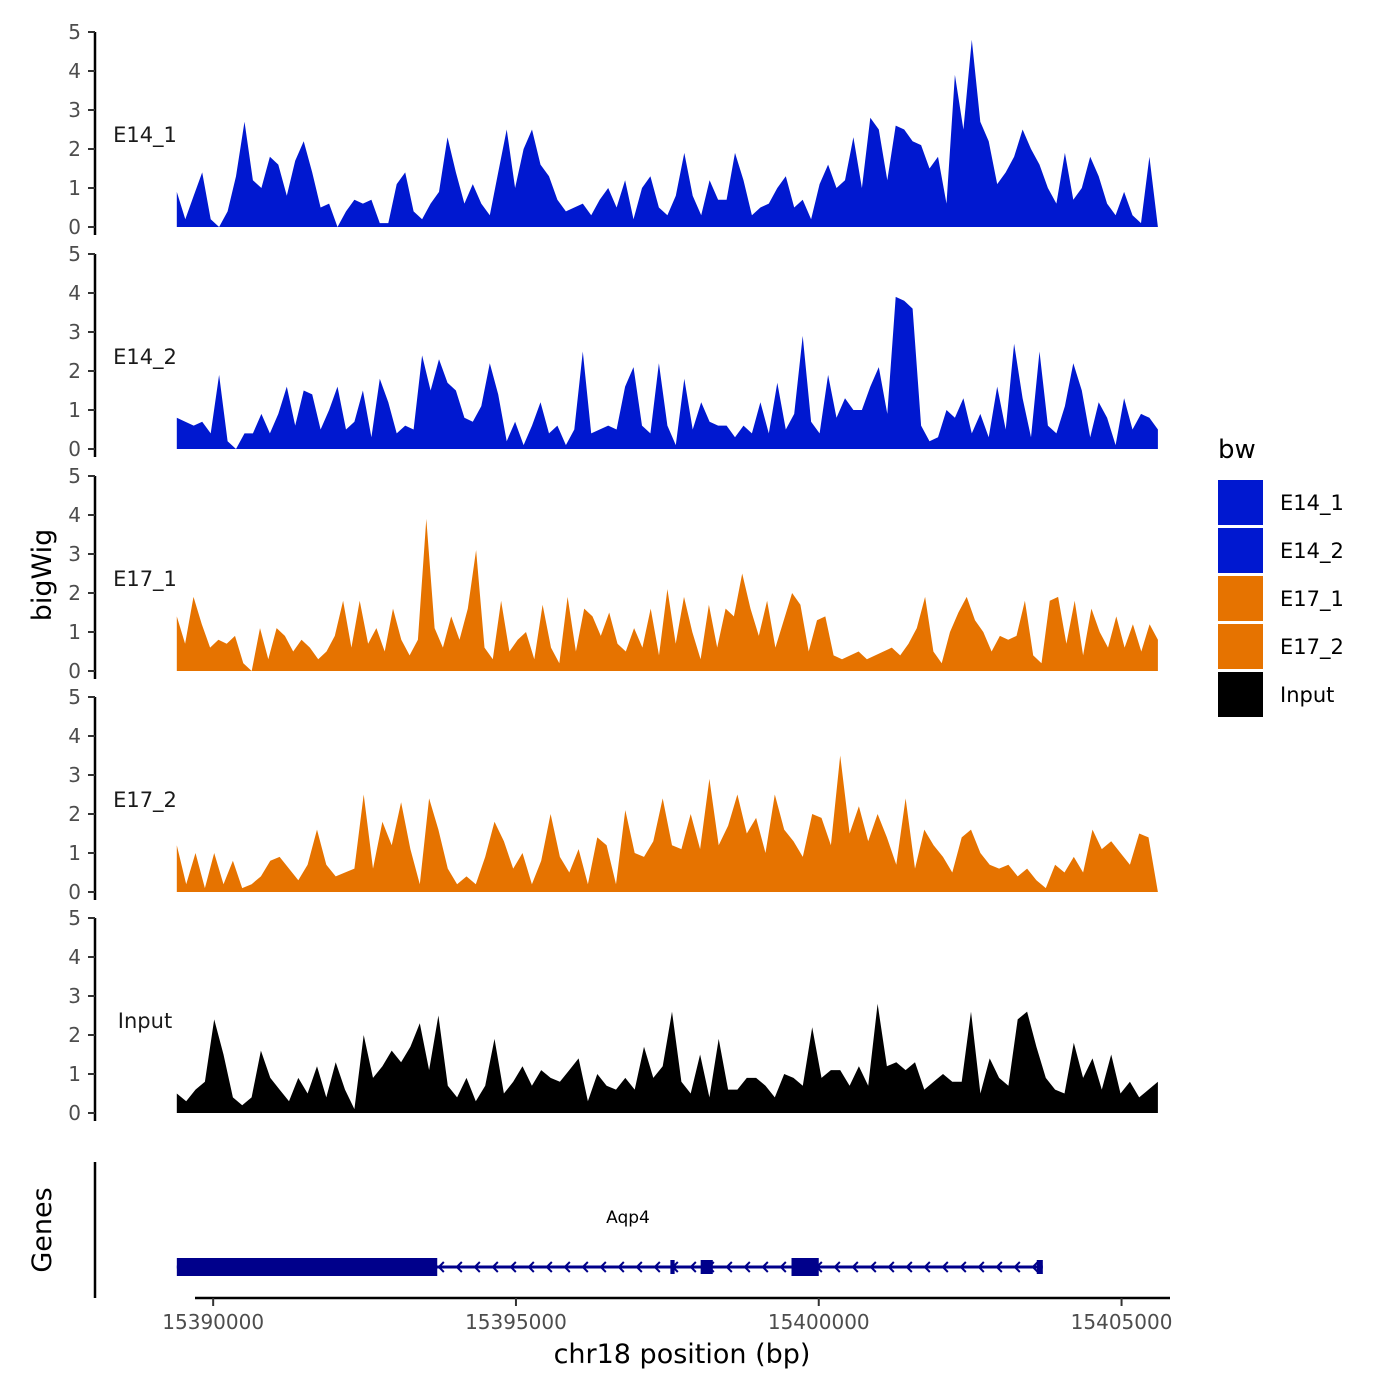 The image size is (1400, 1400). I want to click on legend-items: E14_1 E14_2 E17_1 E17_2 Input, so click(1281, 598).